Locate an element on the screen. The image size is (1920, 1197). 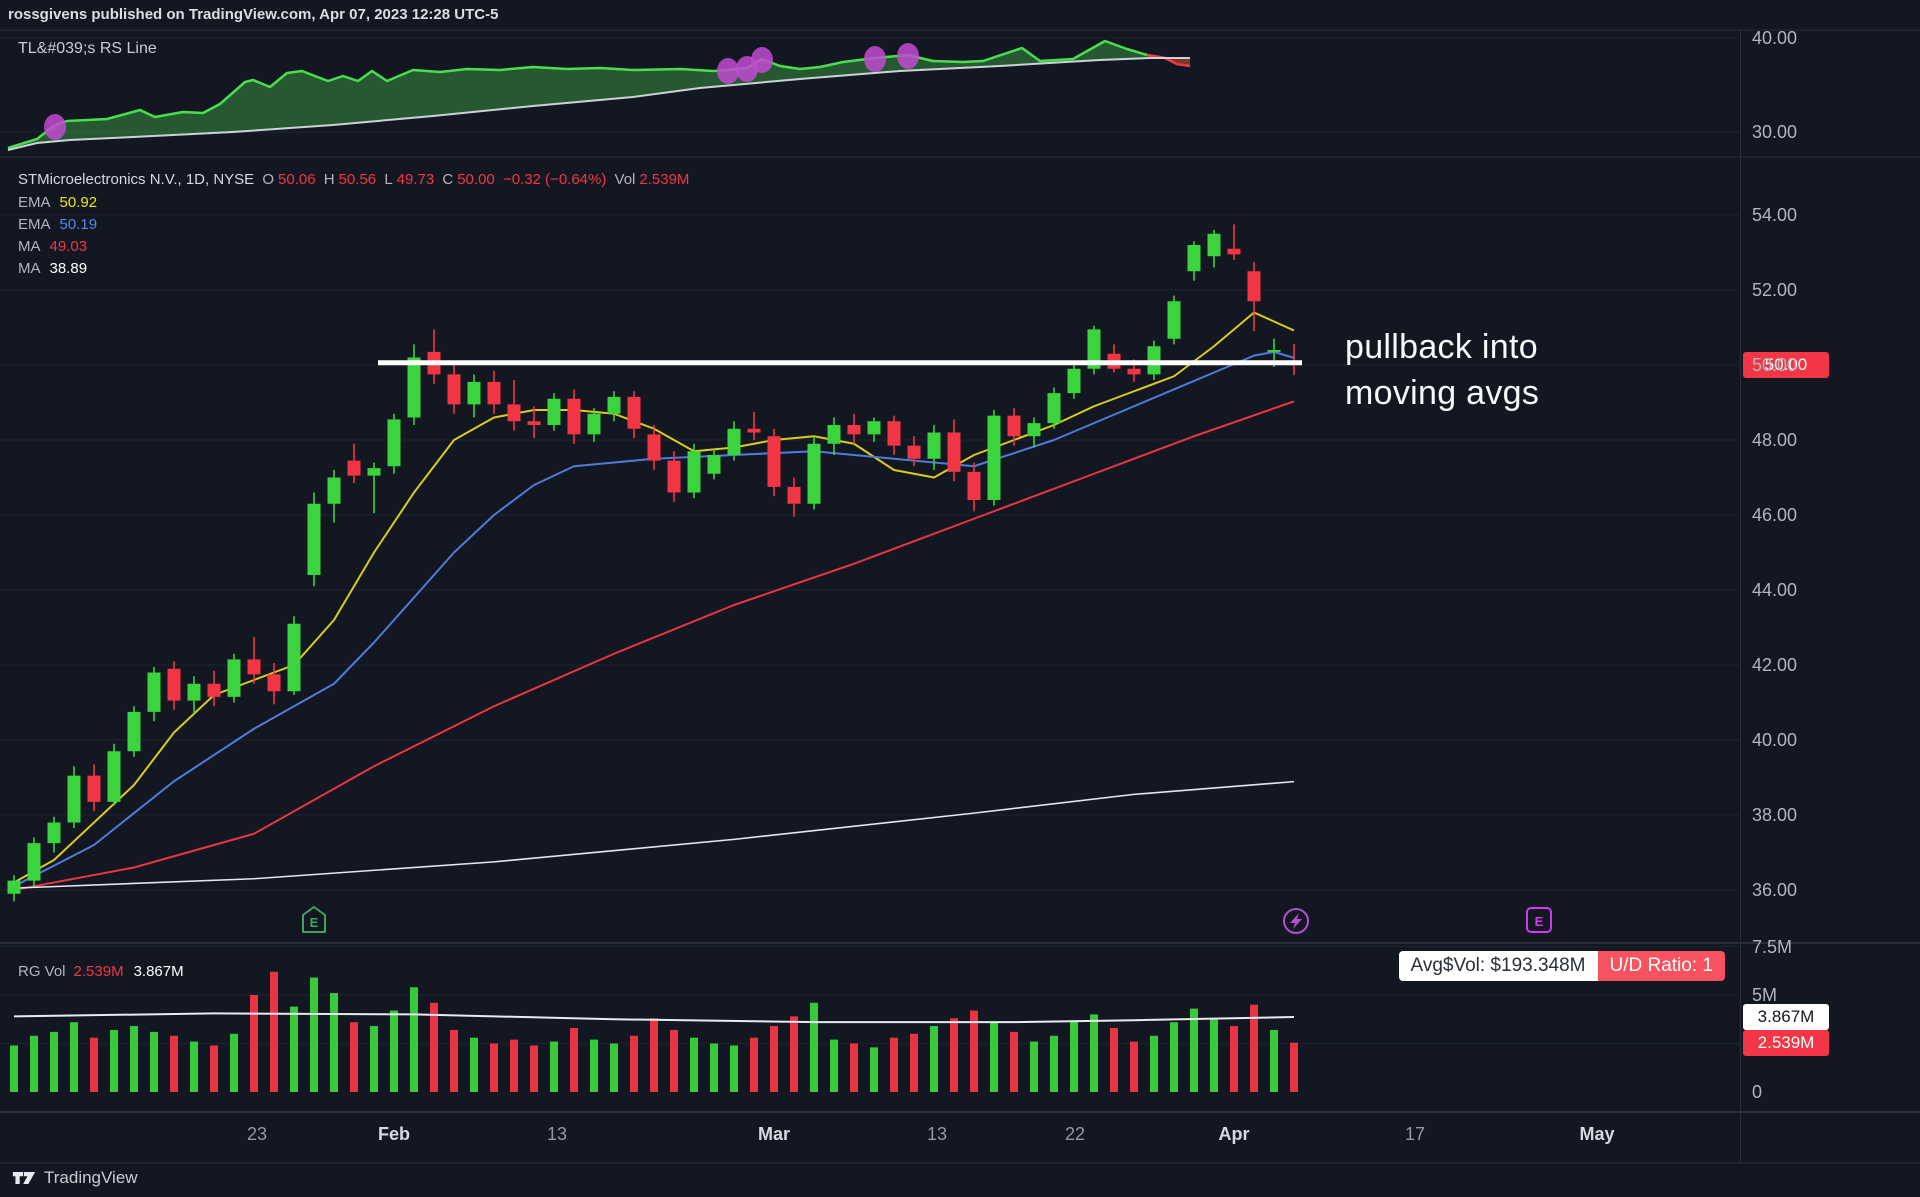
indicator-value: 38.89 is located at coordinates (68, 268).